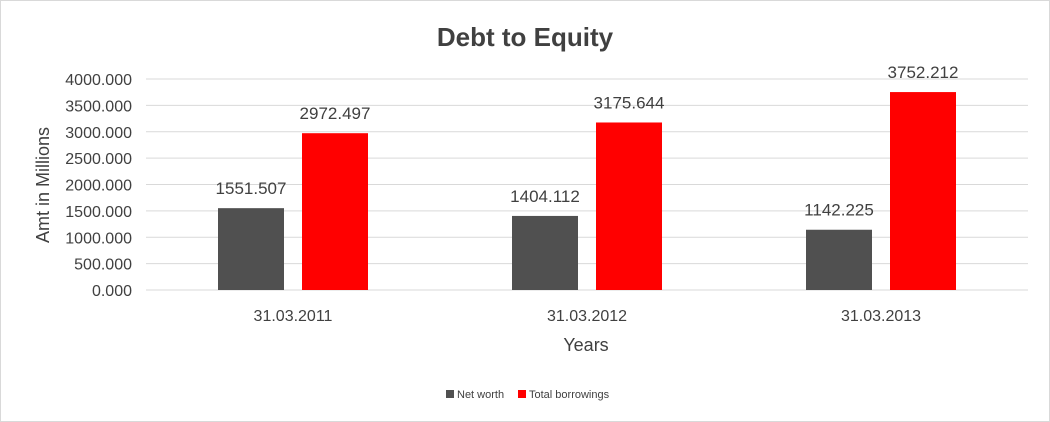  Describe the element at coordinates (98, 212) in the screenshot. I see `y-tick-label: 1500.000` at that location.